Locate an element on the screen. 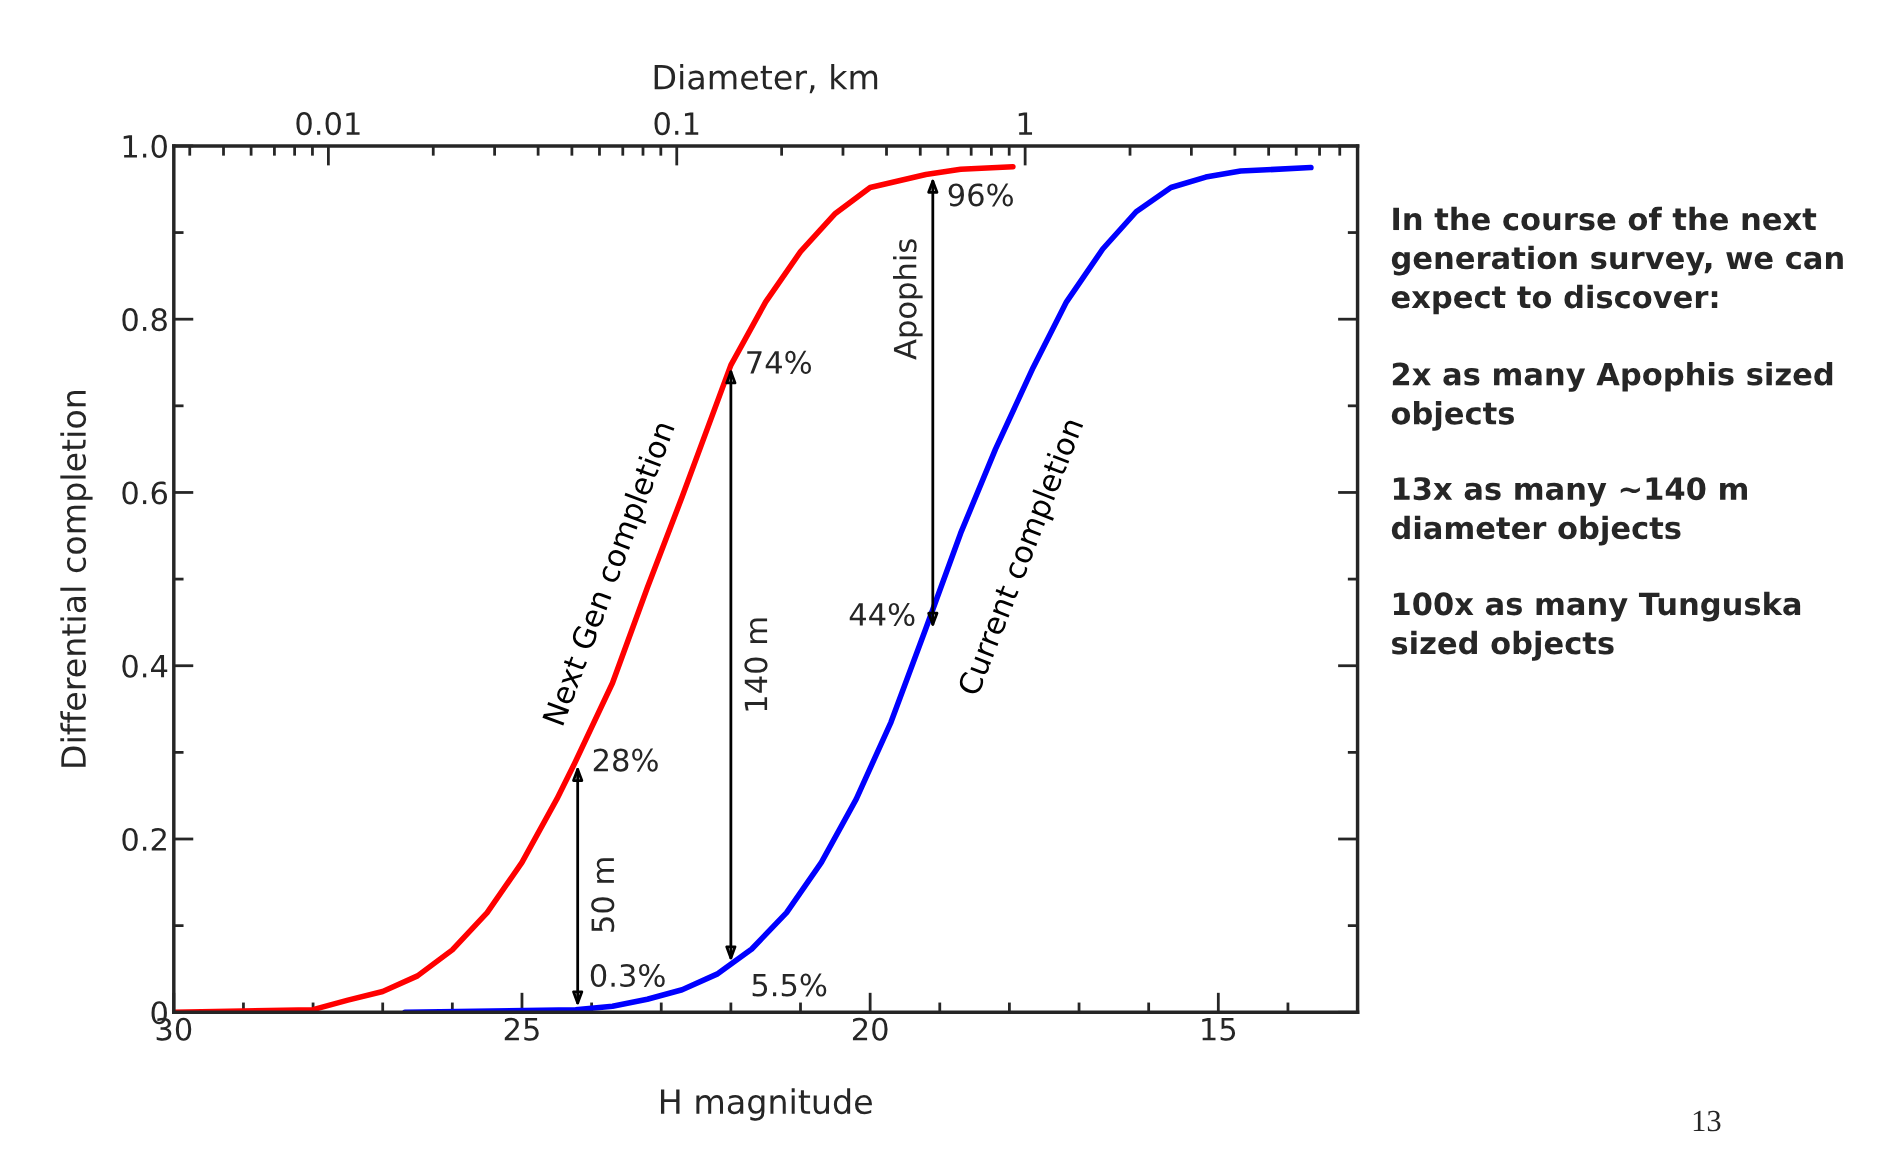 This screenshot has height=1149, width=1879. annotation: 28% is located at coordinates (625, 760).